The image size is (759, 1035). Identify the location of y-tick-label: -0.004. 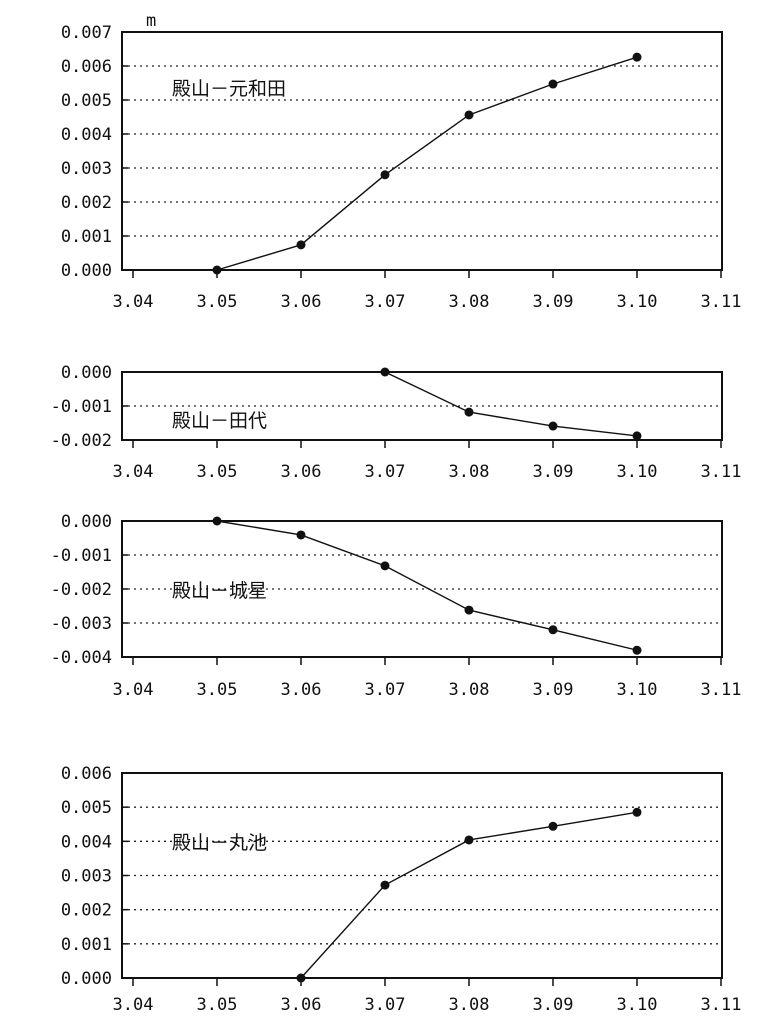
(81, 658).